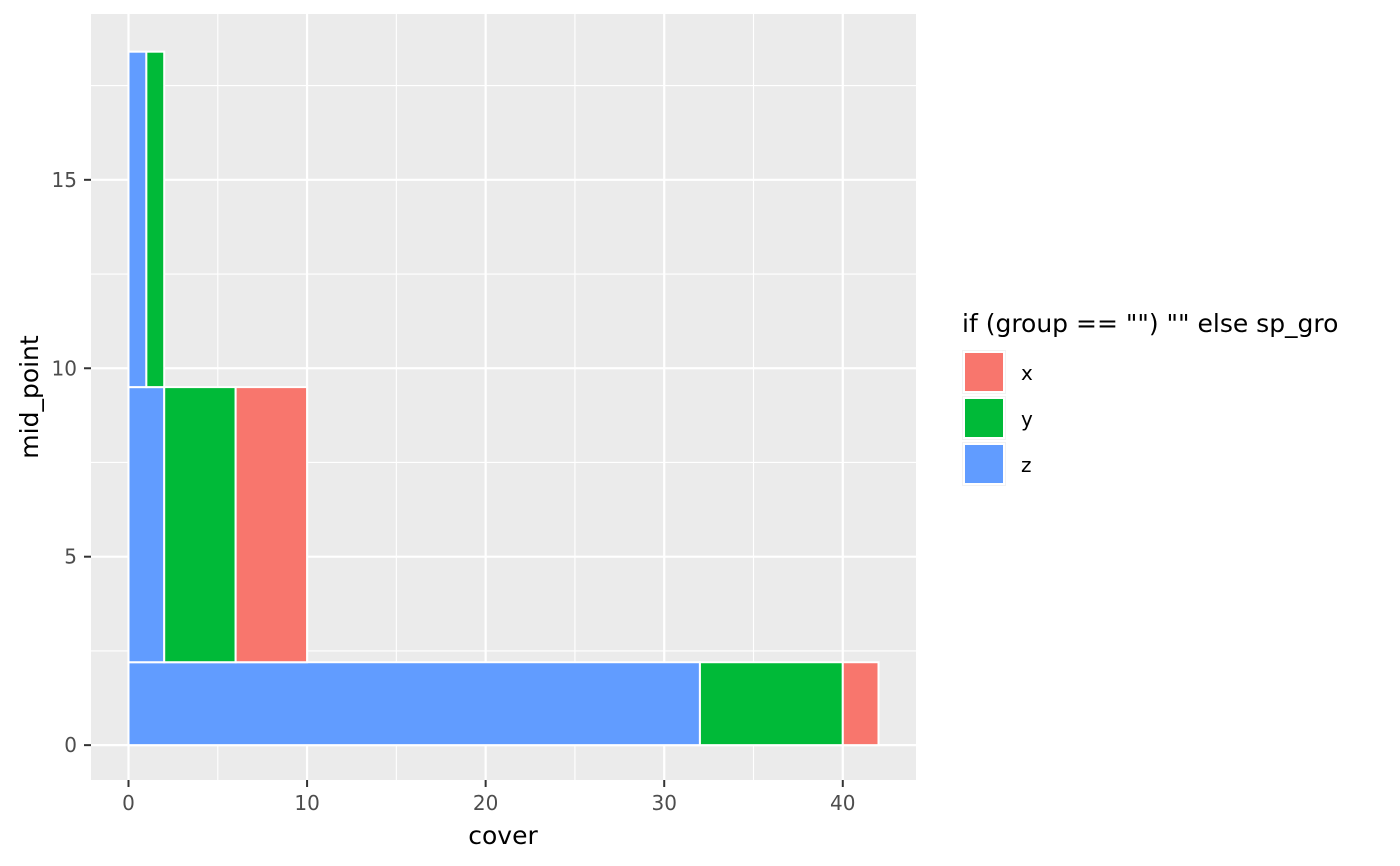  I want to click on legend: xyz, so click(997, 418).